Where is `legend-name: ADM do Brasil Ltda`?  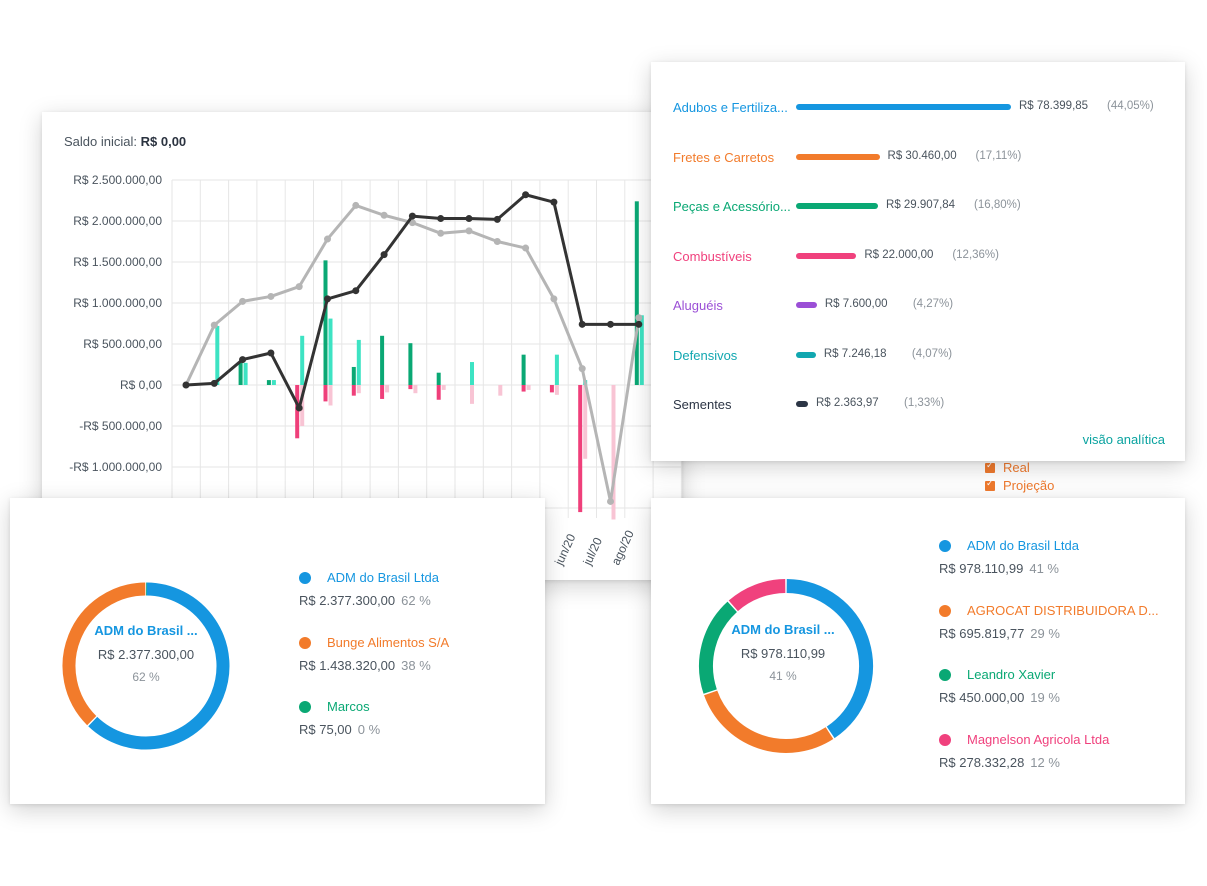 legend-name: ADM do Brasil Ltda is located at coordinates (383, 577).